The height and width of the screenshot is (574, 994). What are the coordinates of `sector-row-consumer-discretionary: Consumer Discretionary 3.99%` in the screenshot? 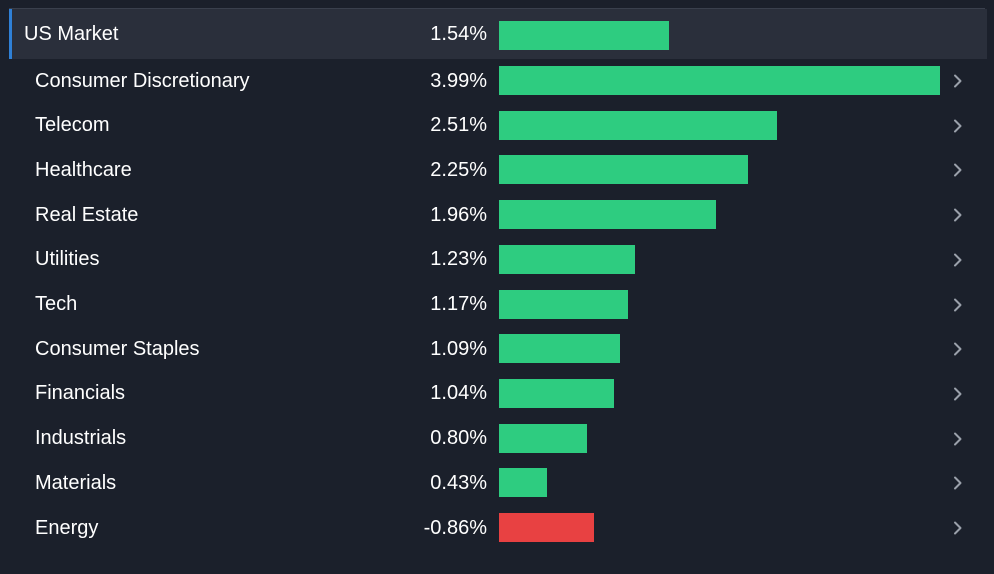 It's located at (498, 81).